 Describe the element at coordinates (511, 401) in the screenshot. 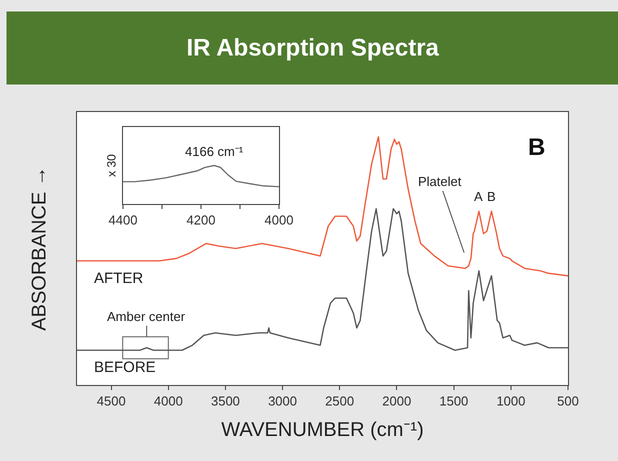

I see `x-tick-label: 1000` at that location.